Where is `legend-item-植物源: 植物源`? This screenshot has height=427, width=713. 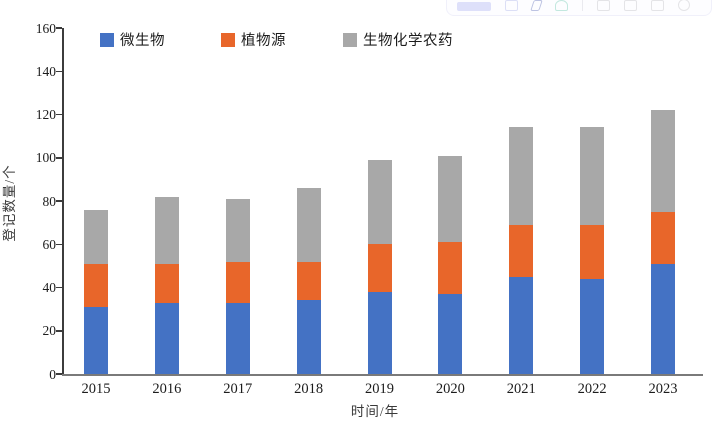
legend-item-植物源: 植物源 is located at coordinates (253, 39).